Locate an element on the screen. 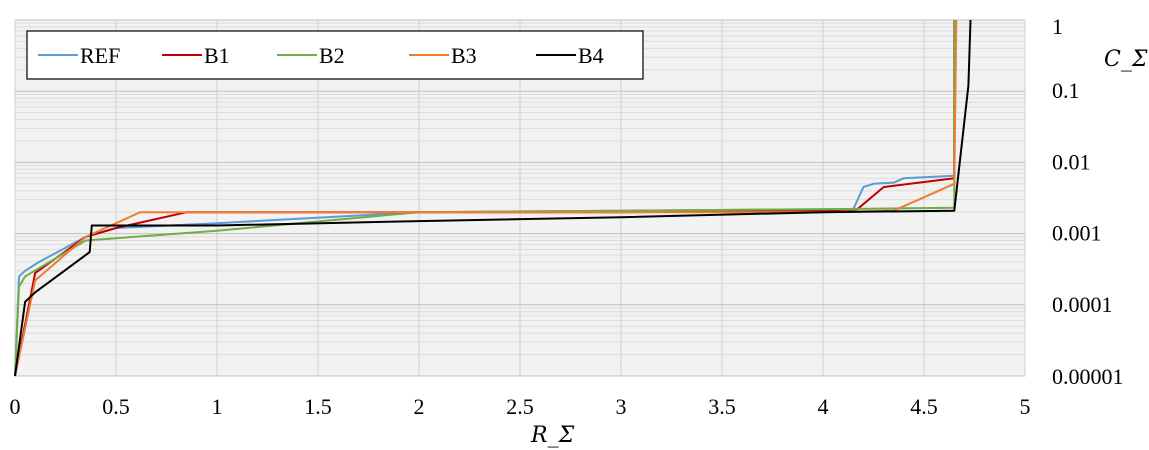 This screenshot has width=1149, height=450. x-tick-label: 2 is located at coordinates (419, 406).